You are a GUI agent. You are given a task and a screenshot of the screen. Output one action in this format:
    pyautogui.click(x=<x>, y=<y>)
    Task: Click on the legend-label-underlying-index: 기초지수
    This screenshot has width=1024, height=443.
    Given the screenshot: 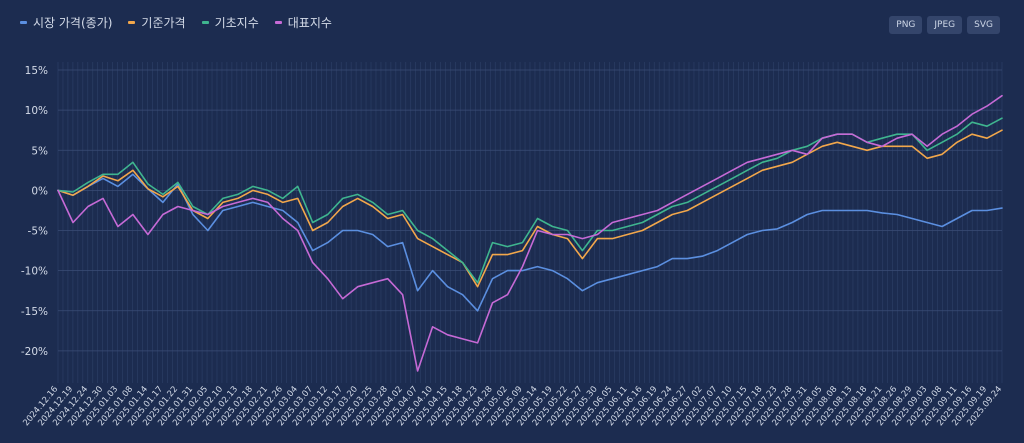 What is the action you would take?
    pyautogui.click(x=236, y=23)
    